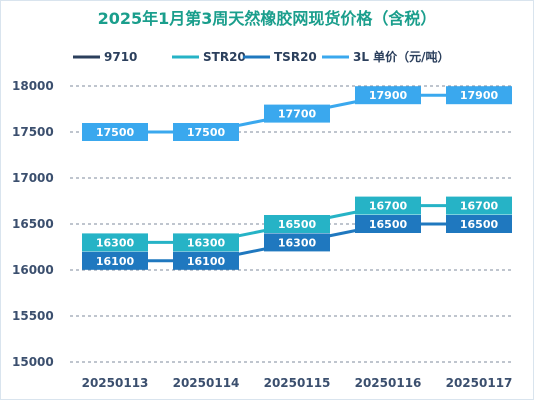 Image resolution: width=534 pixels, height=400 pixels. I want to click on y-tick-label: 15000, so click(33, 362).